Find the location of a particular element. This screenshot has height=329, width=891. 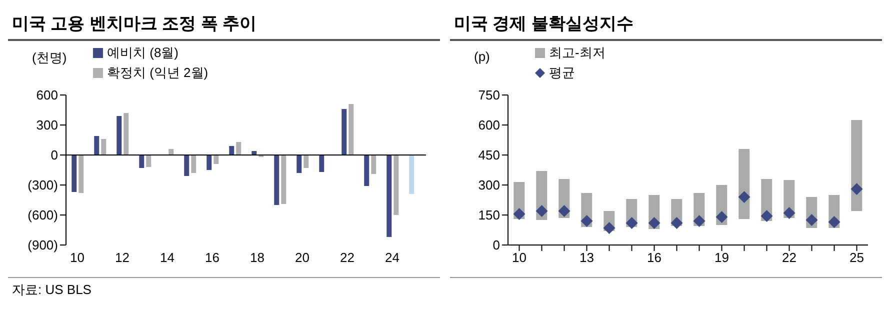

legend-label: 확정치 (익년 2월) is located at coordinates (157, 73).